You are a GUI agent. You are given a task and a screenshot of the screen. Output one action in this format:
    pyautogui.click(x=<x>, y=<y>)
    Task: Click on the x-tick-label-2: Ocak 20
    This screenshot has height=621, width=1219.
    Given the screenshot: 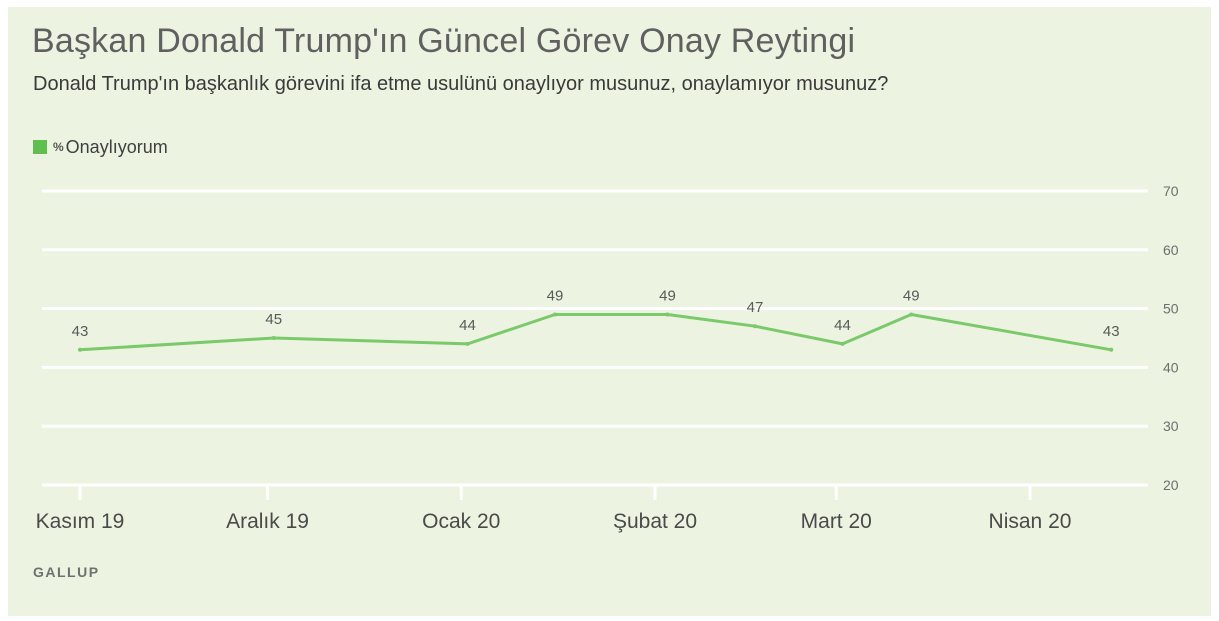 What is the action you would take?
    pyautogui.click(x=461, y=521)
    